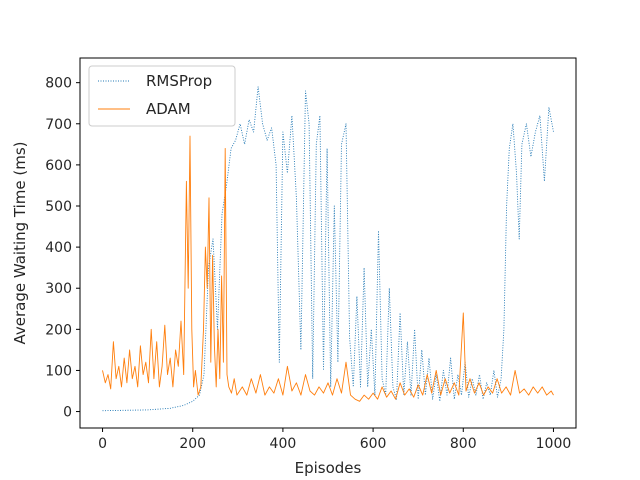  Describe the element at coordinates (58, 289) in the screenshot. I see `y-tick-label: 300` at that location.